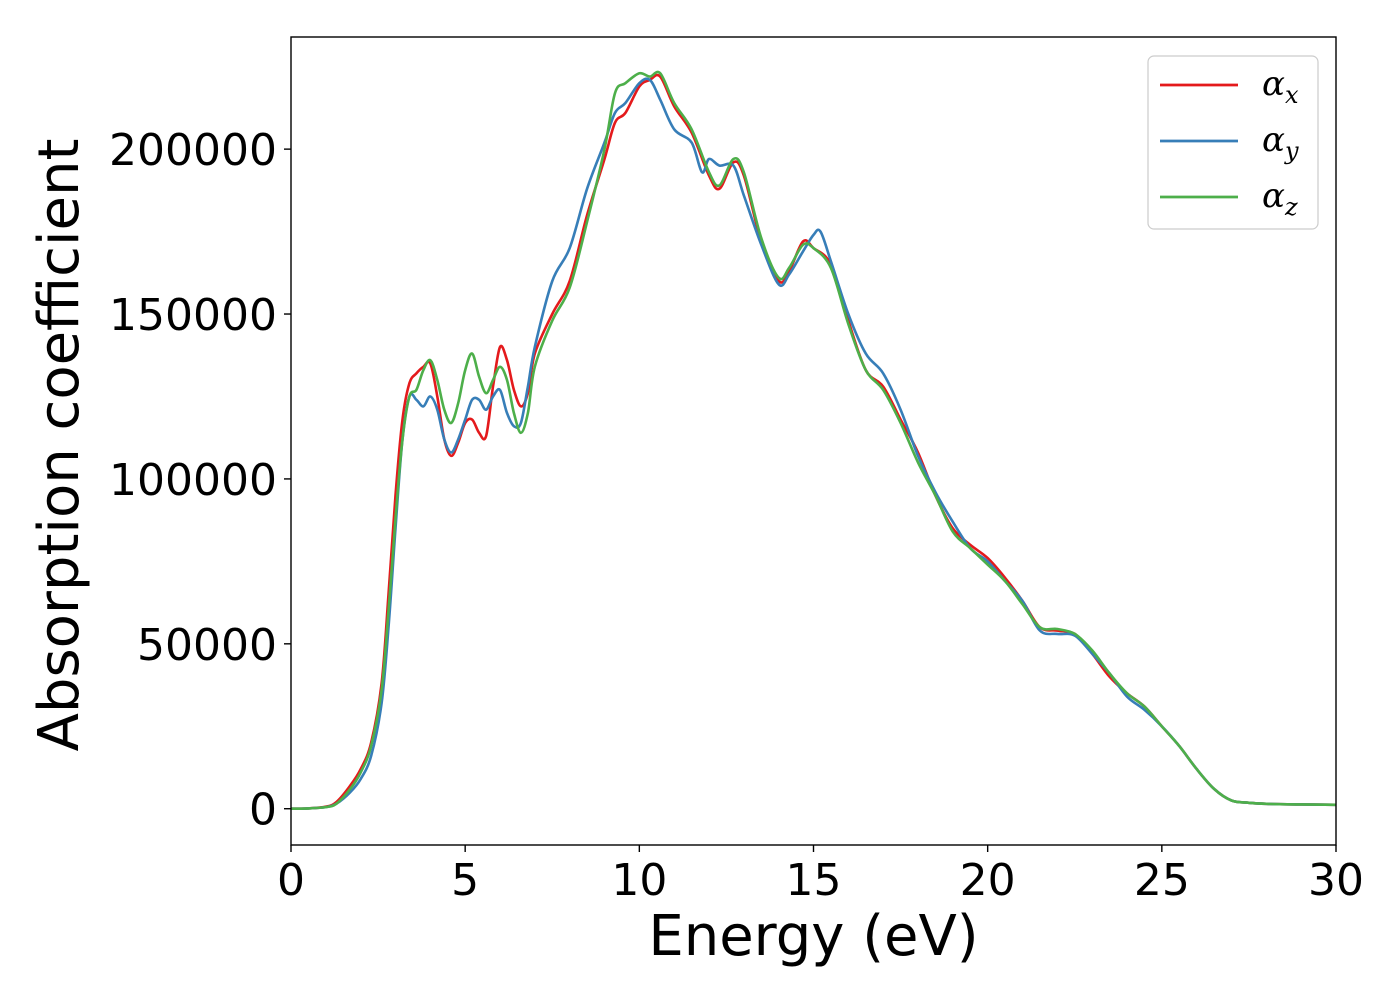 This screenshot has width=1400, height=1000. I want to click on x-tick-label: 15, so click(814, 880).